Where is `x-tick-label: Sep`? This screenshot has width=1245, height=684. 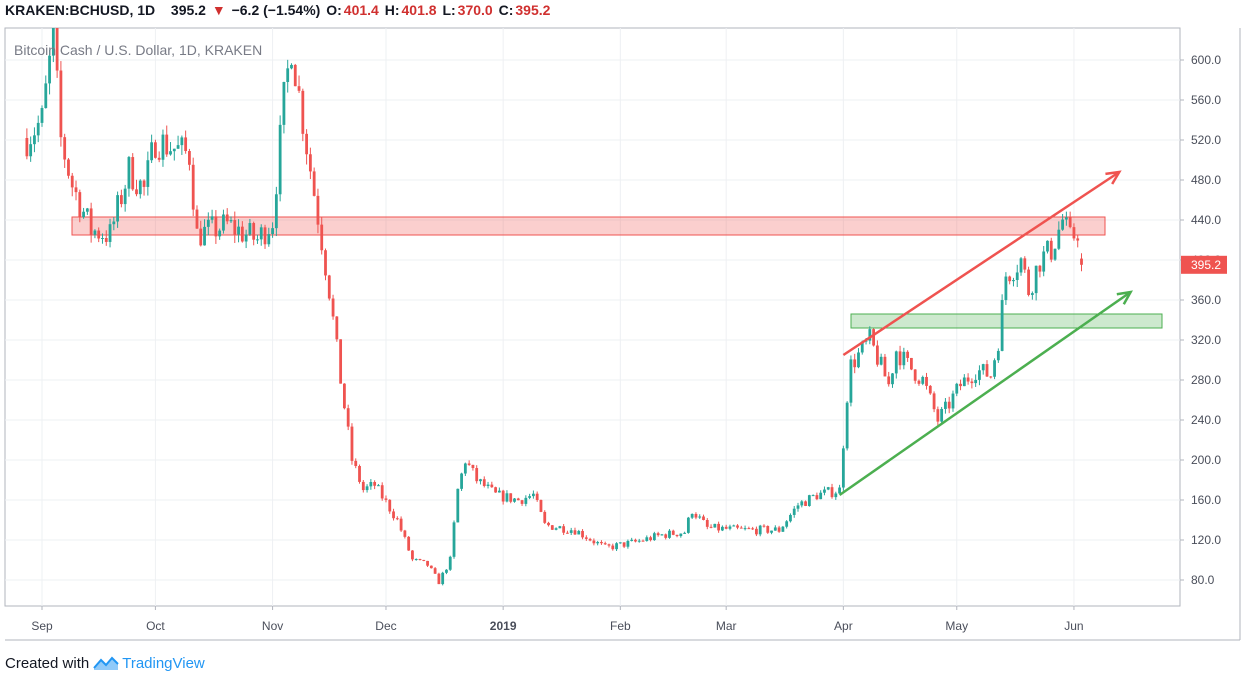 x-tick-label: Sep is located at coordinates (42, 626).